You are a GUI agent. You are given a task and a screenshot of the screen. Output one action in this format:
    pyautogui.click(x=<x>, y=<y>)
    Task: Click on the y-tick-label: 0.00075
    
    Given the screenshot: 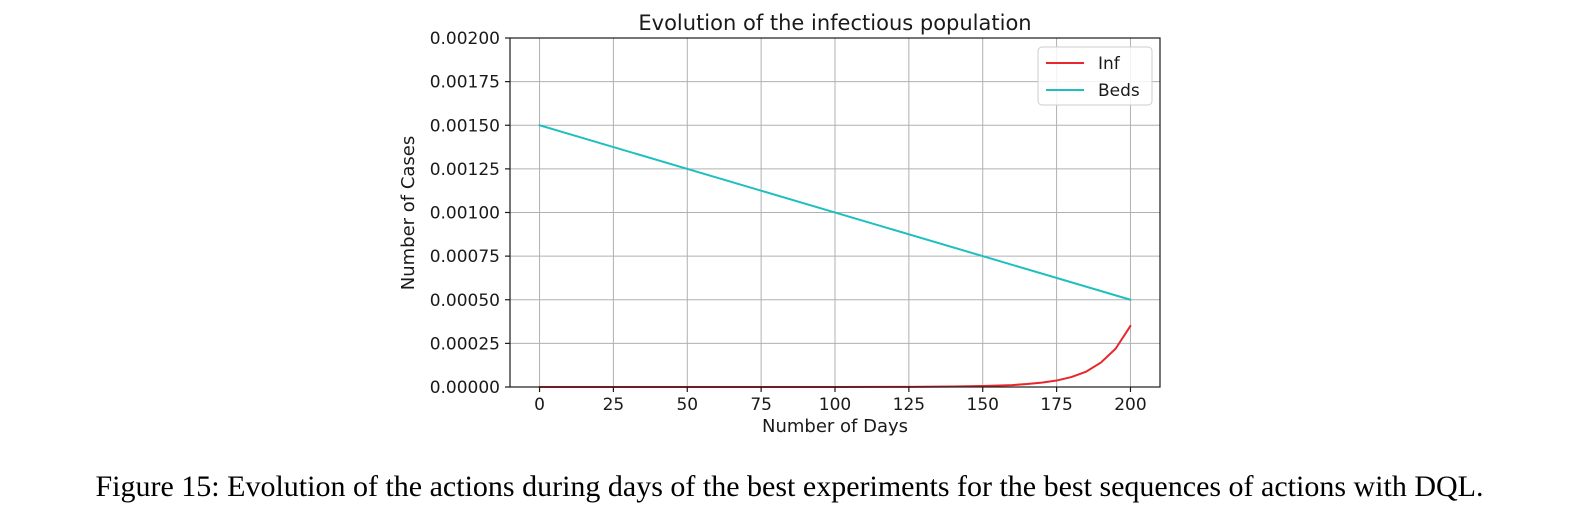 What is the action you would take?
    pyautogui.click(x=465, y=257)
    